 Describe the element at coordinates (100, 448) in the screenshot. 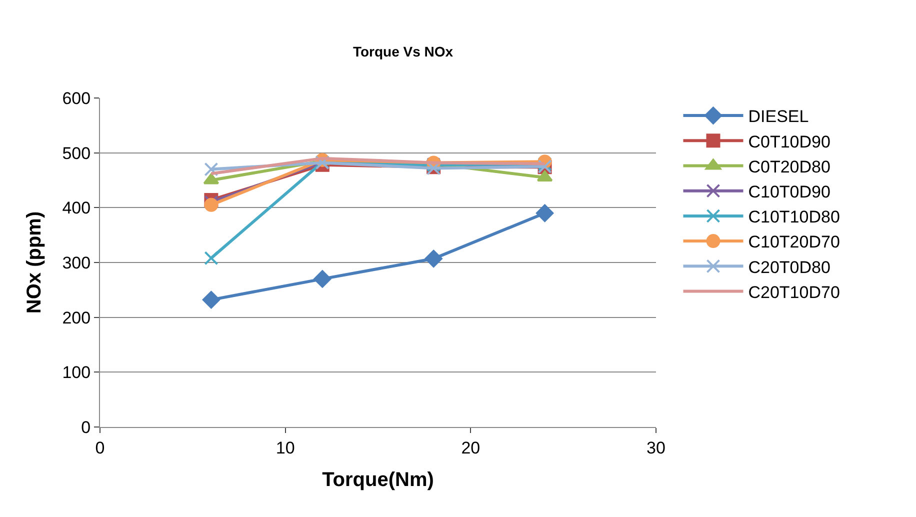

I see `x-tick-label: 0` at that location.